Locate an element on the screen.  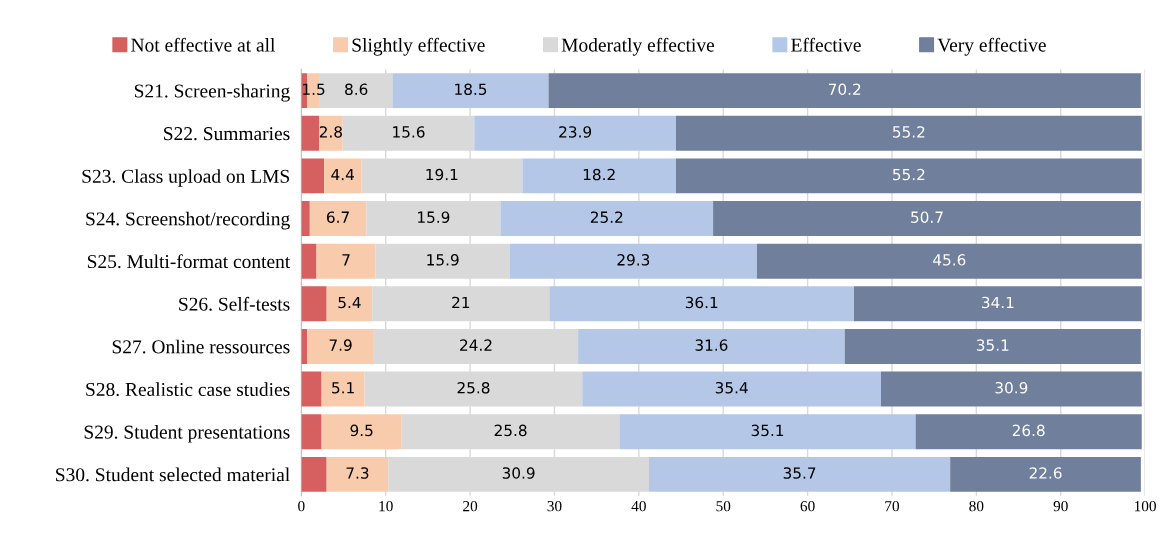
data-label: 29.3 is located at coordinates (633, 260).